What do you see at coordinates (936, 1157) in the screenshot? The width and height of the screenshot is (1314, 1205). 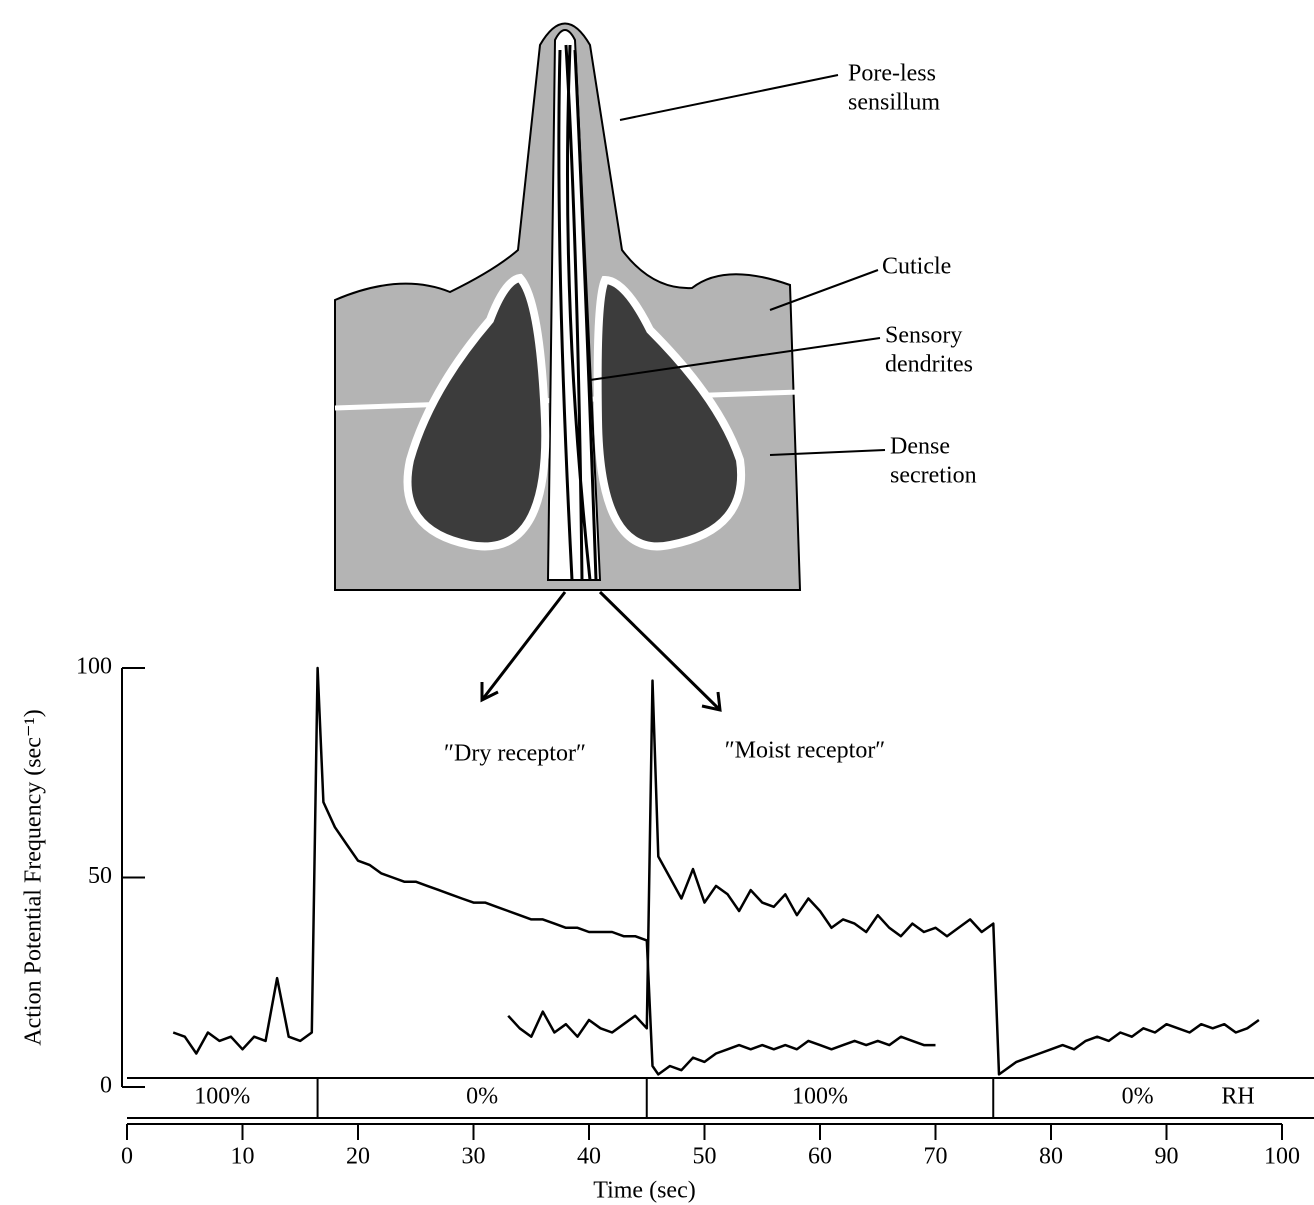 I see `x-tick-label: 70` at bounding box center [936, 1157].